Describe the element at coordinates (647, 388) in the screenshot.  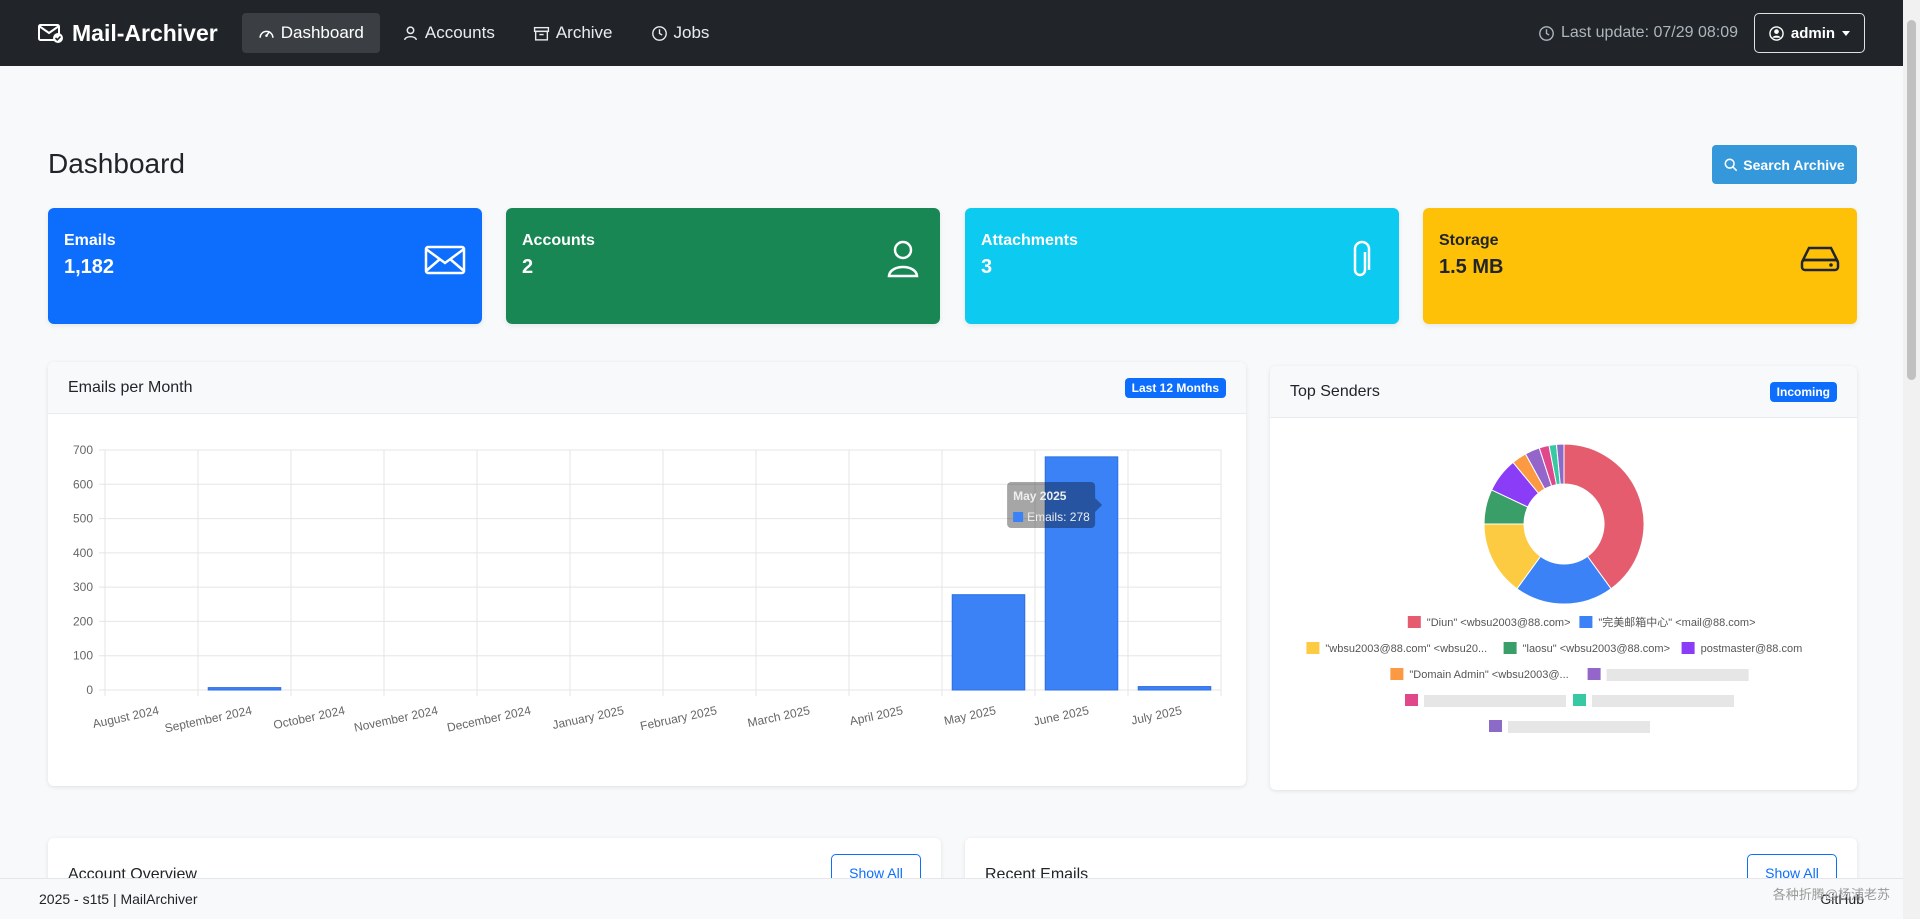
I see `card-header: Emails per Month Last 12 Months` at that location.